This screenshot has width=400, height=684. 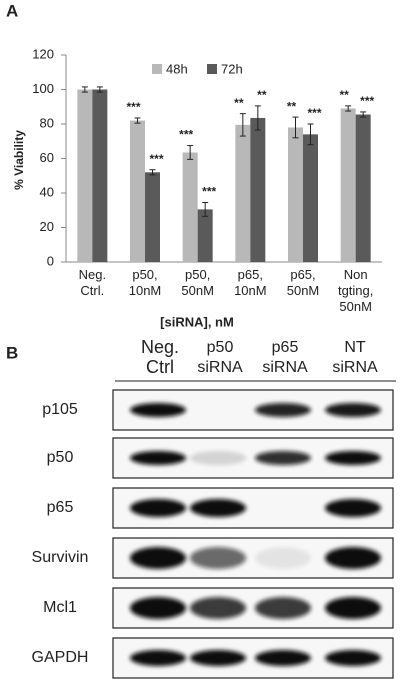 I want to click on x-axis-label: [siRNA], nM, so click(x=197, y=321).